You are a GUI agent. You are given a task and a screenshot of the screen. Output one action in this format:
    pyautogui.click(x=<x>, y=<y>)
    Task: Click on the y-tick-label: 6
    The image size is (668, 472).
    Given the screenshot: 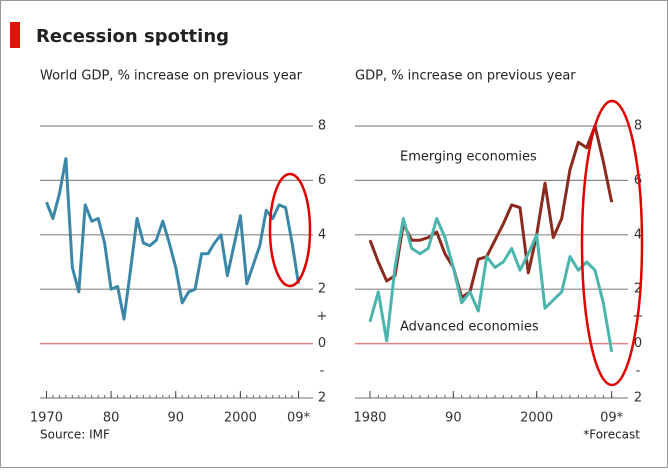 What is the action you would take?
    pyautogui.click(x=322, y=180)
    